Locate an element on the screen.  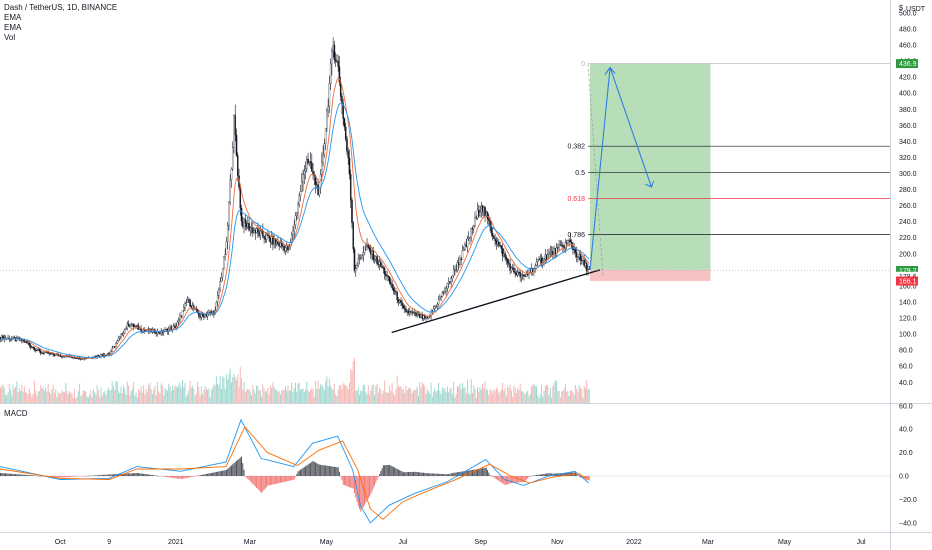
stop-zone is located at coordinates (650, 275).